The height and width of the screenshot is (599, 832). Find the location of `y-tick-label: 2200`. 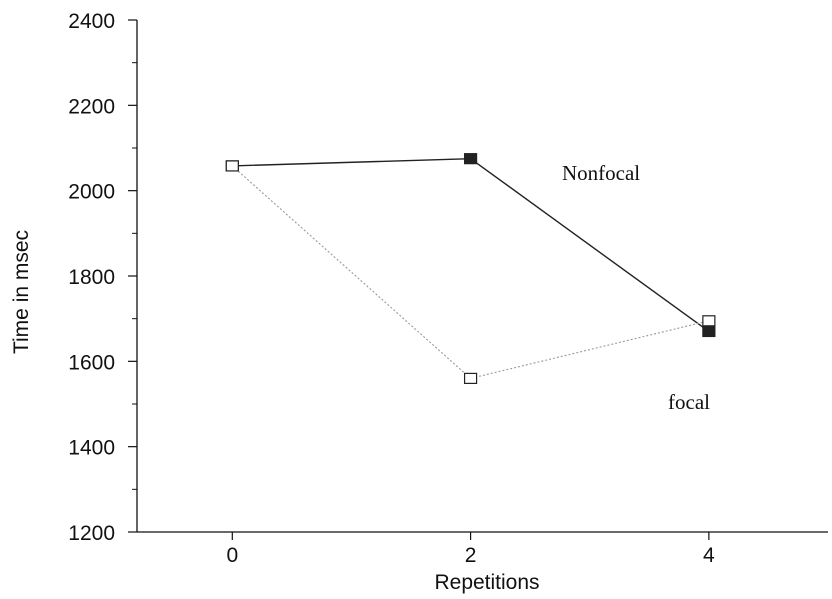

y-tick-label: 2200 is located at coordinates (91, 106).